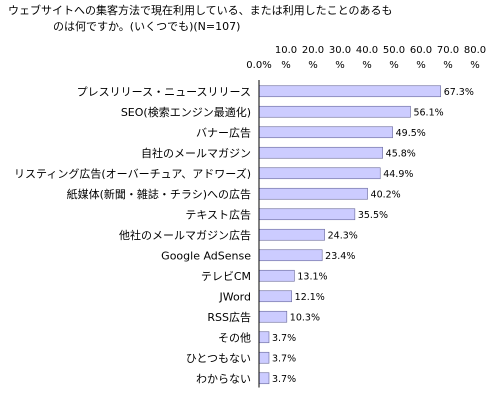 The width and height of the screenshot is (491, 403). Describe the element at coordinates (305, 317) in the screenshot. I see `value-label-11: 10.3%` at that location.